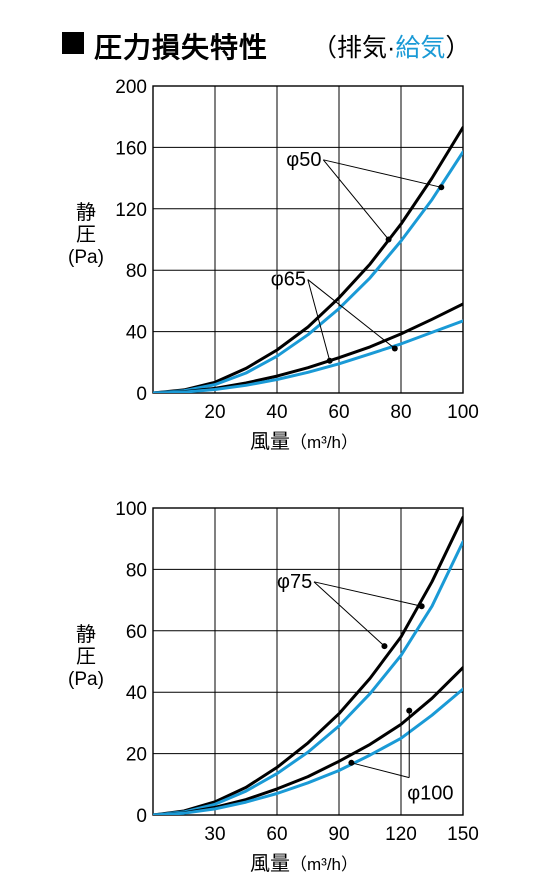  What do you see at coordinates (401, 834) in the screenshot?
I see `x-tick-label: 120` at bounding box center [401, 834].